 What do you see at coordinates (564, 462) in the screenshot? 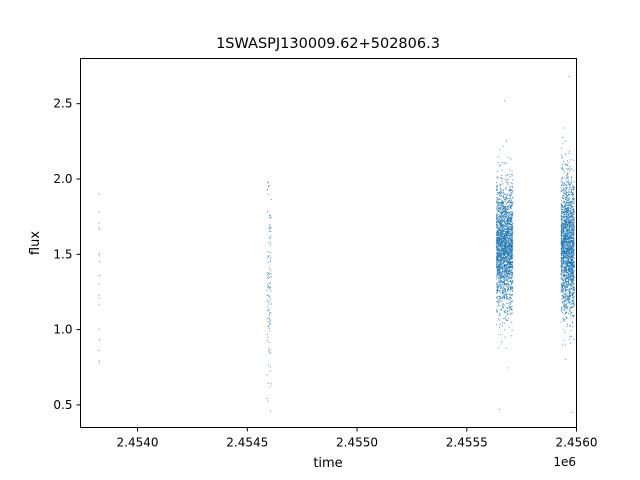
I see `x-axis-offset-label: 1e6` at bounding box center [564, 462].